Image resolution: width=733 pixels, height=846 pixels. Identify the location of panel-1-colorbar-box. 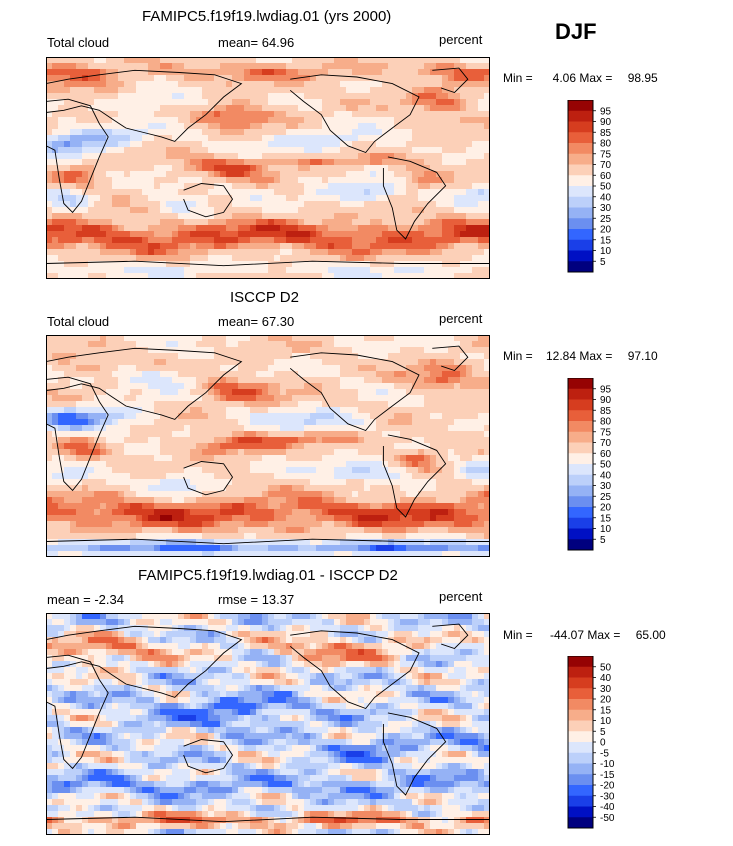
(580, 181).